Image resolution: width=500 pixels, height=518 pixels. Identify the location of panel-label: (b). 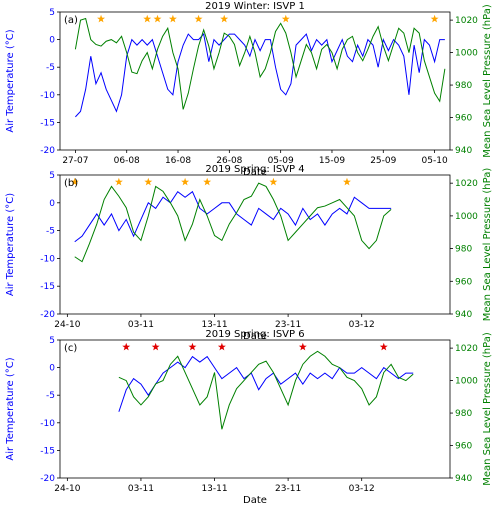
(71, 183).